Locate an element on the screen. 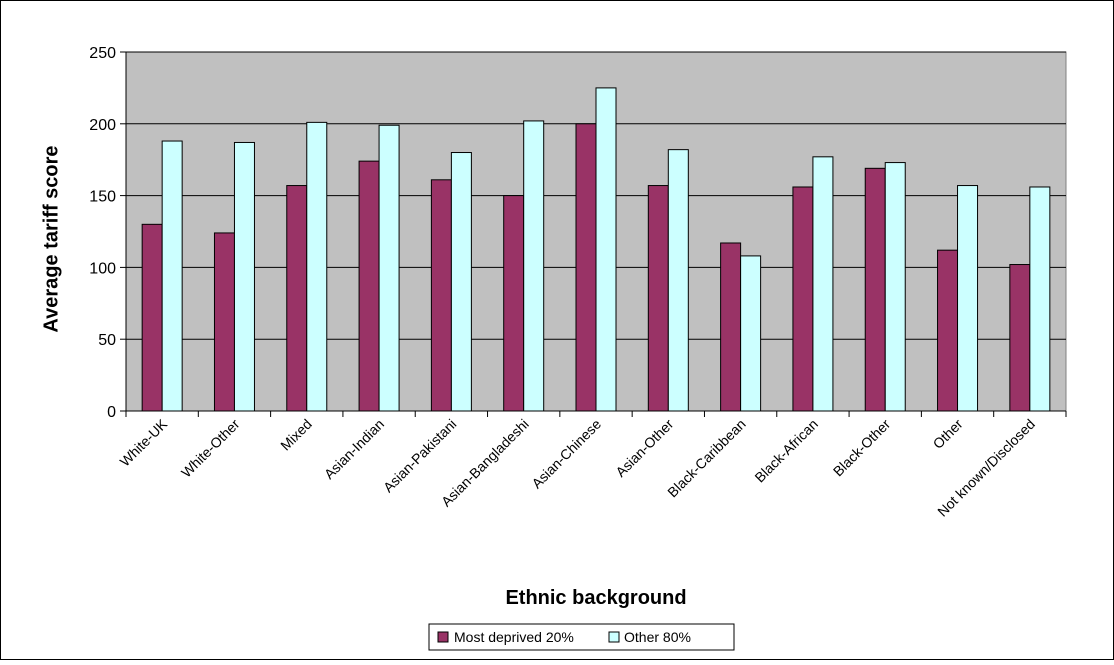 This screenshot has height=665, width=1114. legend: Most deprived 20% Other 80% is located at coordinates (581, 637).